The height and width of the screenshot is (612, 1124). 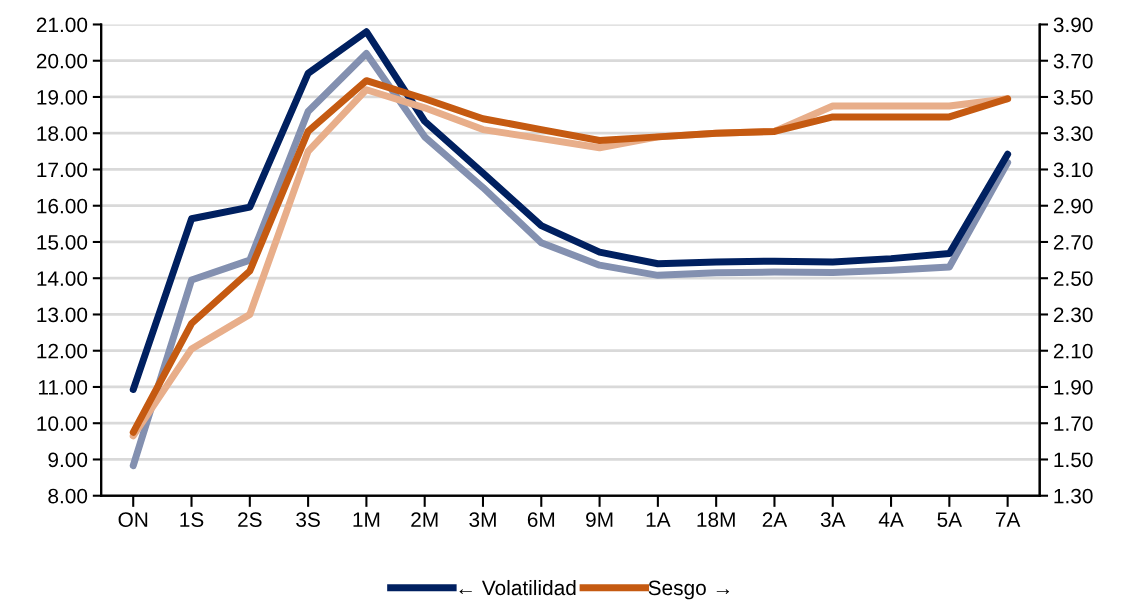 What do you see at coordinates (308, 519) in the screenshot?
I see `x-tick-label: 3S` at bounding box center [308, 519].